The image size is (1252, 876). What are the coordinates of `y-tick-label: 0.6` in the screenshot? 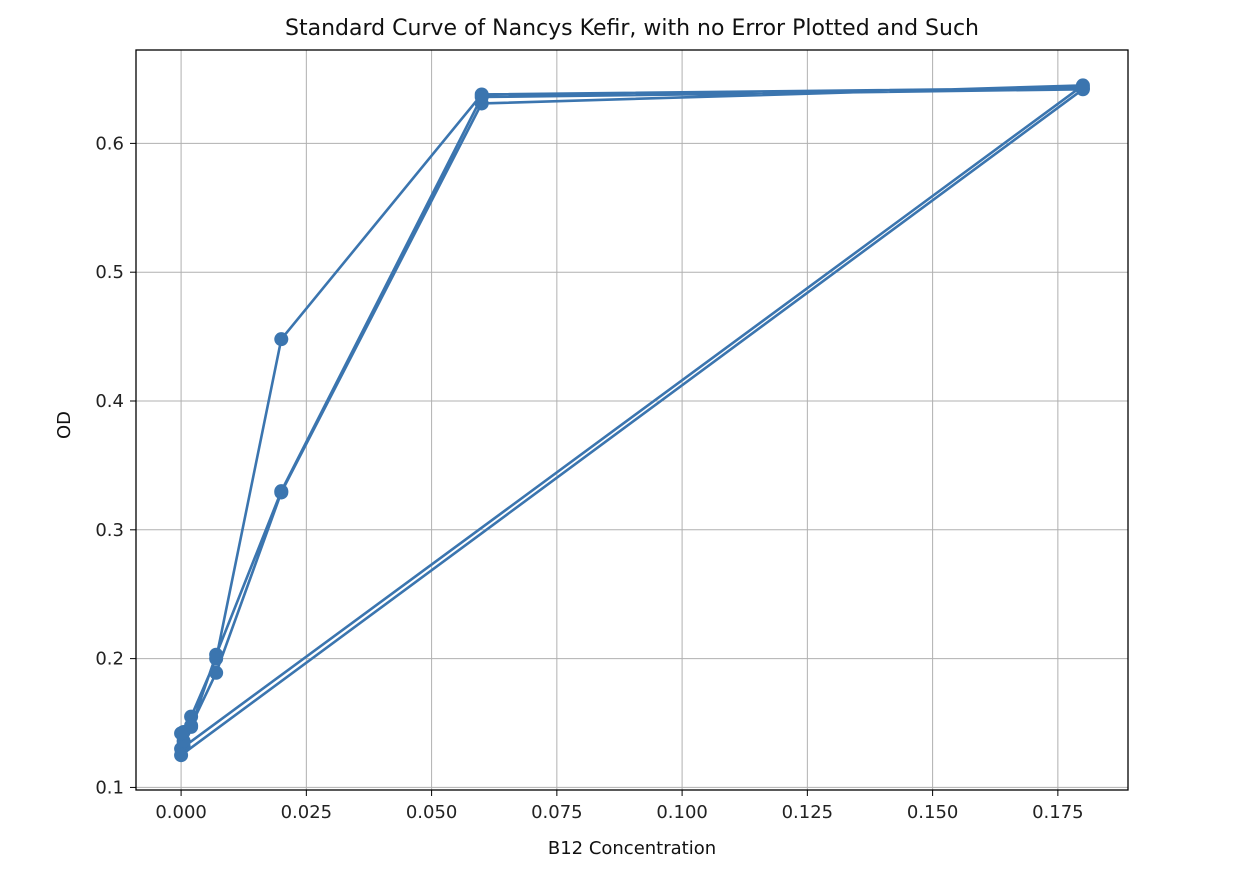 It's located at (109, 143).